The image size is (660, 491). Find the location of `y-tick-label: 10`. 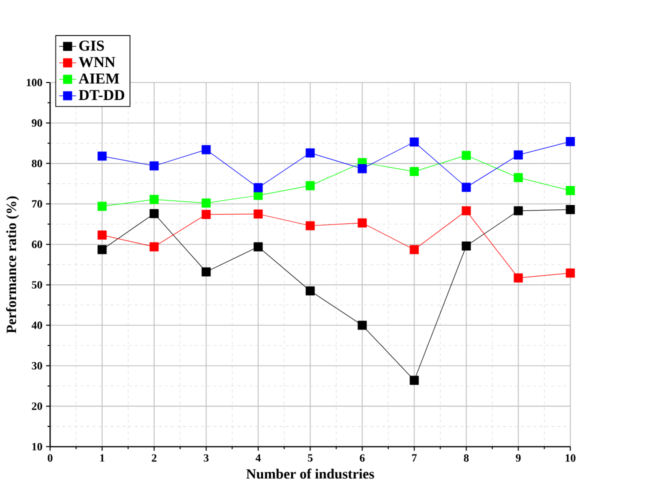

y-tick-label: 10 is located at coordinates (37, 446).